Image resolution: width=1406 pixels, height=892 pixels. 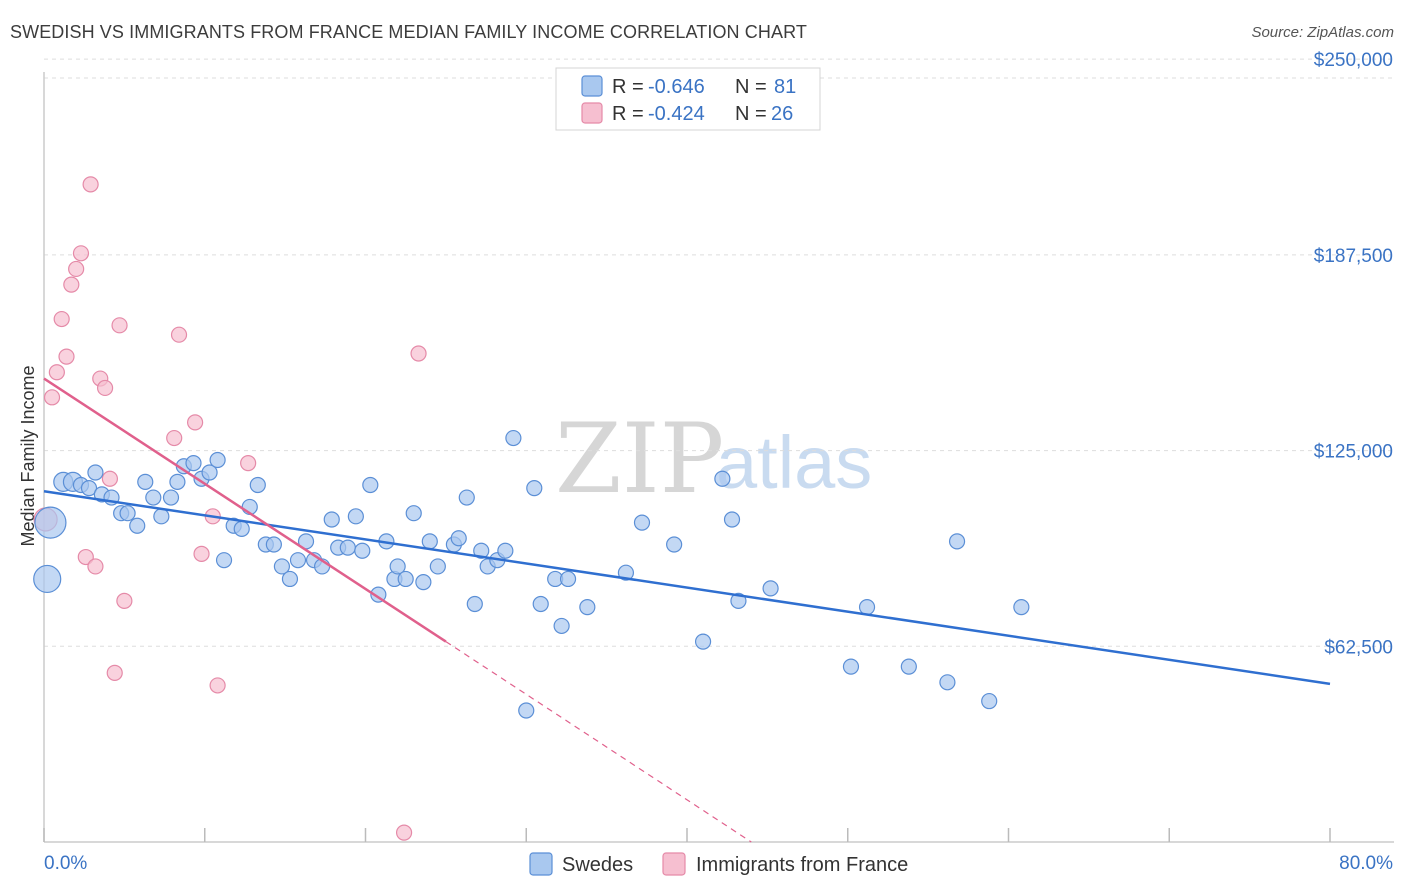 I want to click on series-legend: Swedes Immigrants from France, so click(x=718, y=864).